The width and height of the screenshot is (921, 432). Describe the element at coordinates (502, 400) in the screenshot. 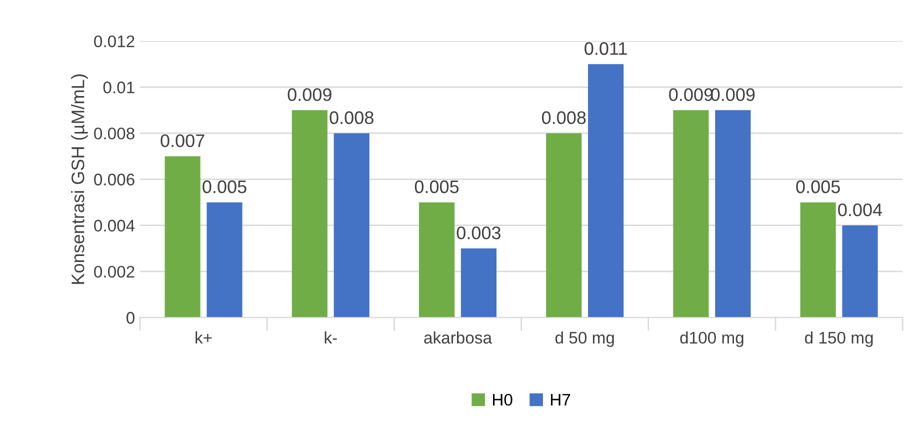

I see `legend-label: H0` at that location.